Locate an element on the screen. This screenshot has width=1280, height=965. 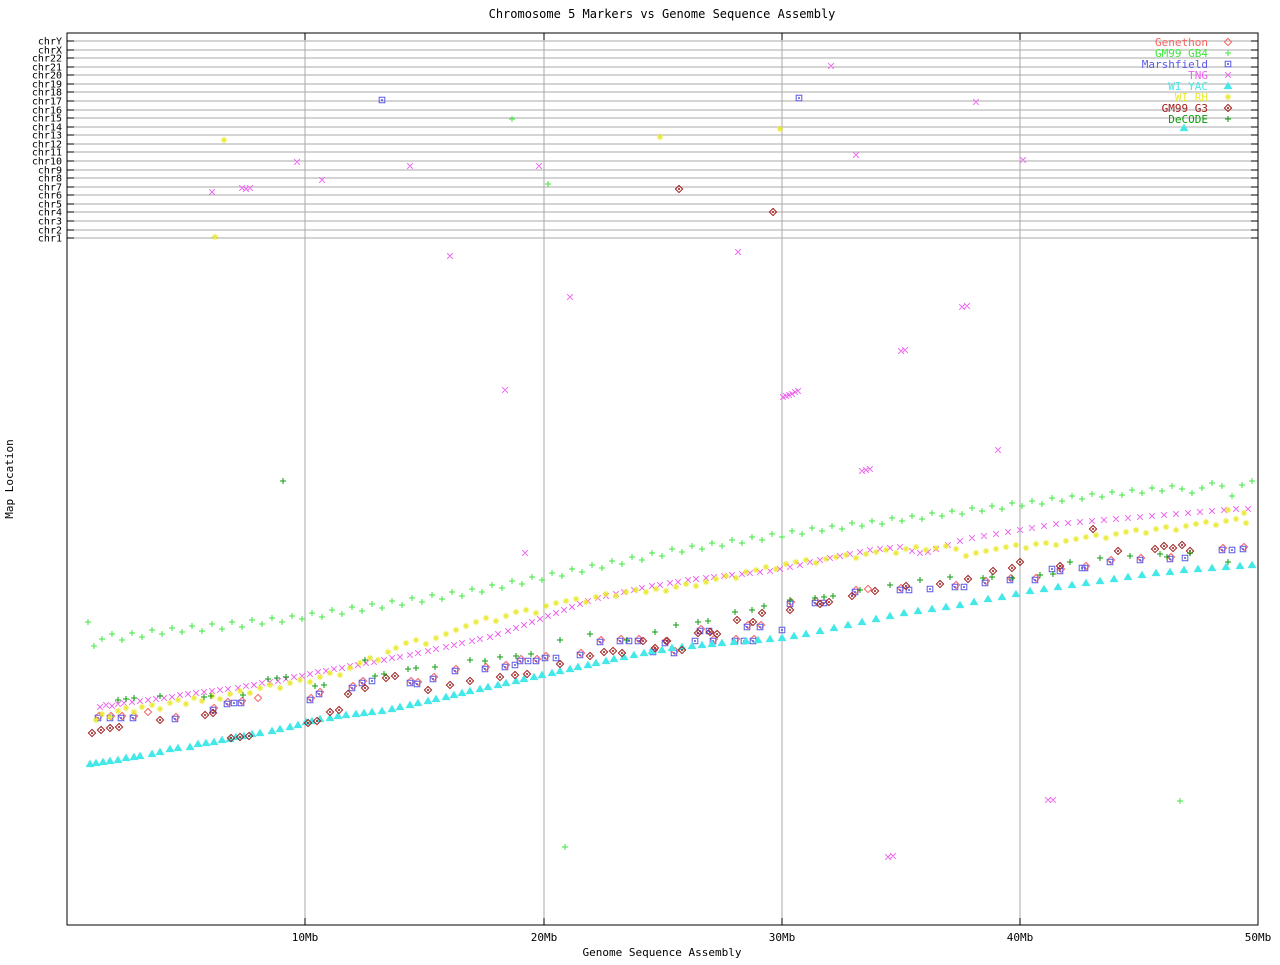
x-tick-label: 20Mb is located at coordinates (544, 937).